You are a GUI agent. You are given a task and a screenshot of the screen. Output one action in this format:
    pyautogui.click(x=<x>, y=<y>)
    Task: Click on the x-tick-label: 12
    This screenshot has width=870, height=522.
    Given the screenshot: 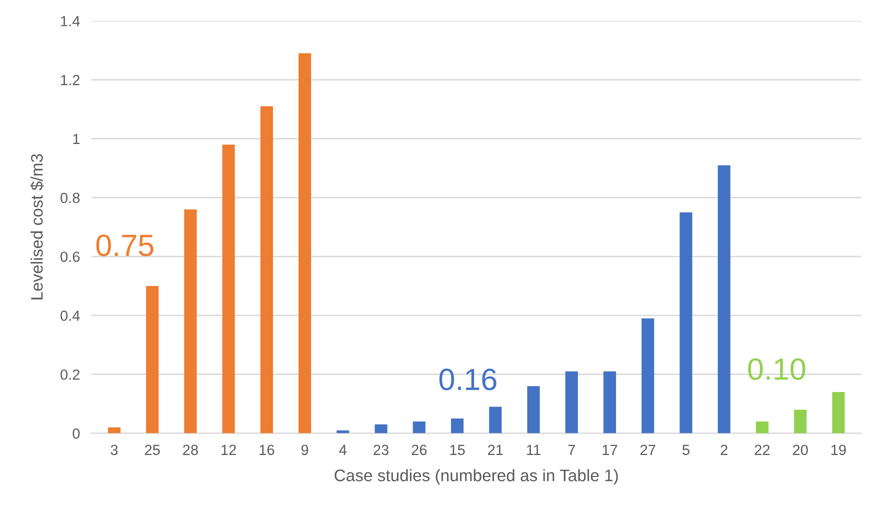 What is the action you would take?
    pyautogui.click(x=229, y=449)
    